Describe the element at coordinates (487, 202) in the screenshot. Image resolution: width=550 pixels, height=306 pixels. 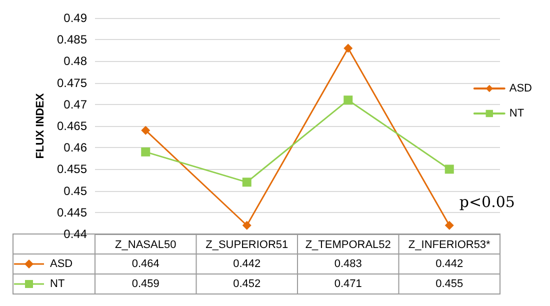
I see `annotation: p<0.05` at that location.